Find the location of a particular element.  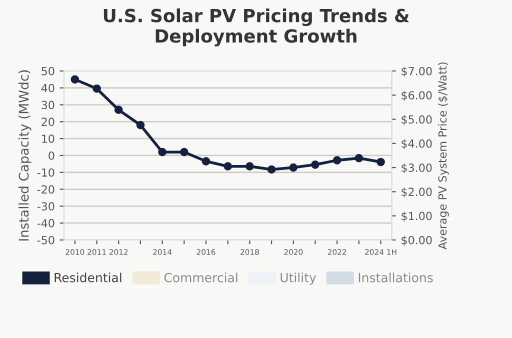

legend-label: Utility is located at coordinates (298, 278).